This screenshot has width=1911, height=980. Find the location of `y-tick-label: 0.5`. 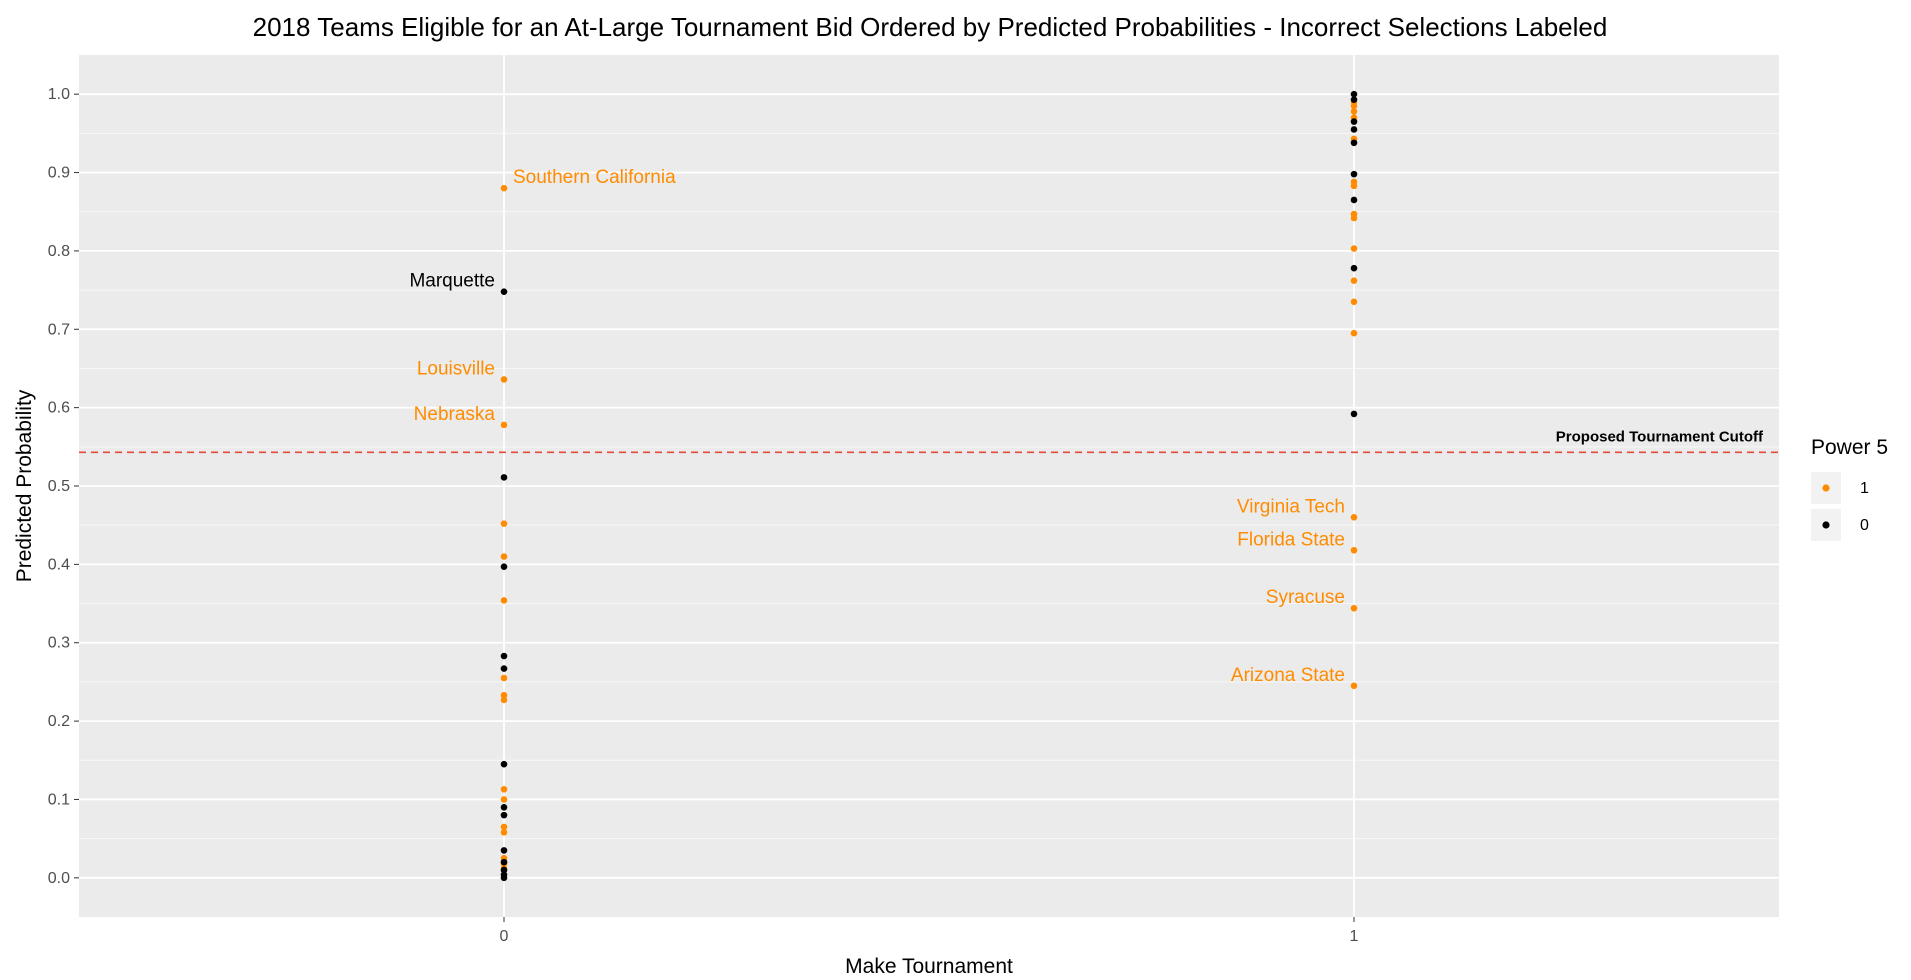

y-tick-label: 0.5 is located at coordinates (59, 486).